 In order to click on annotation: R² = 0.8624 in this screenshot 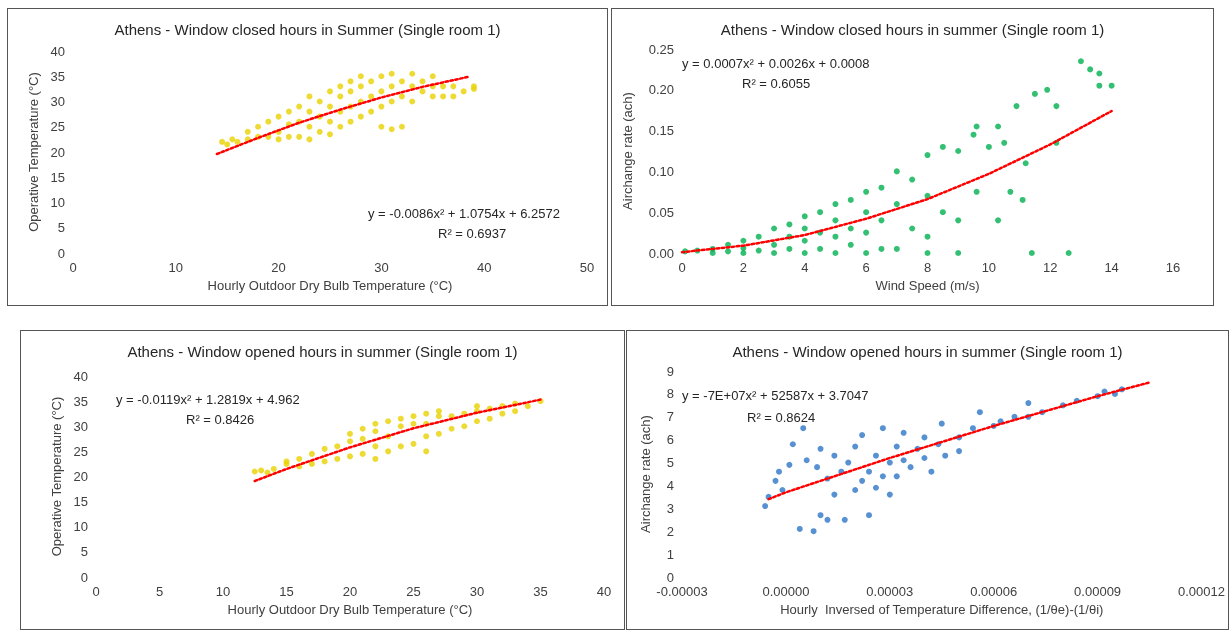, I will do `click(781, 417)`.